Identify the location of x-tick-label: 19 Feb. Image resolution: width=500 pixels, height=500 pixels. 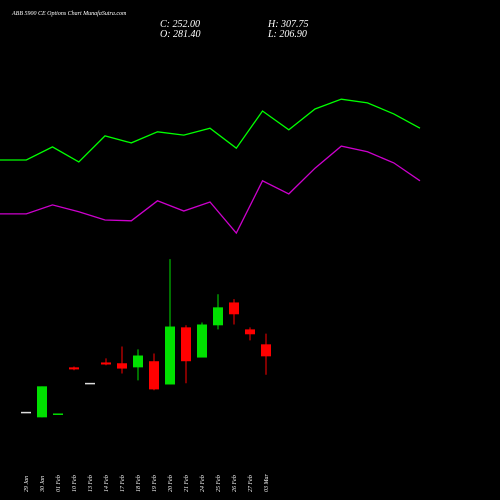
(155, 483).